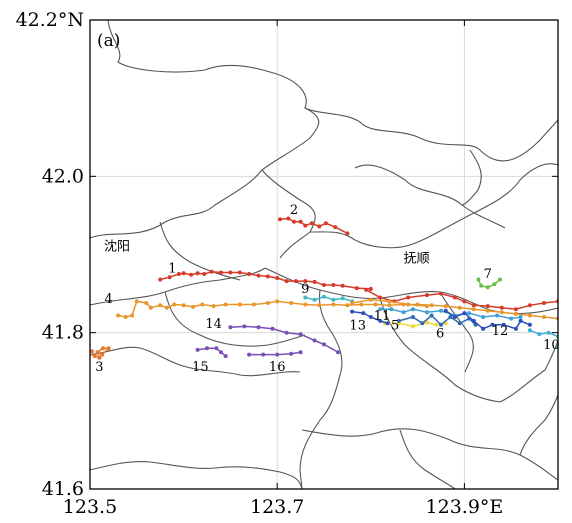 This screenshot has height=523, width=572. What do you see at coordinates (417, 258) in the screenshot?
I see `city-label-1: 抚顺` at bounding box center [417, 258].